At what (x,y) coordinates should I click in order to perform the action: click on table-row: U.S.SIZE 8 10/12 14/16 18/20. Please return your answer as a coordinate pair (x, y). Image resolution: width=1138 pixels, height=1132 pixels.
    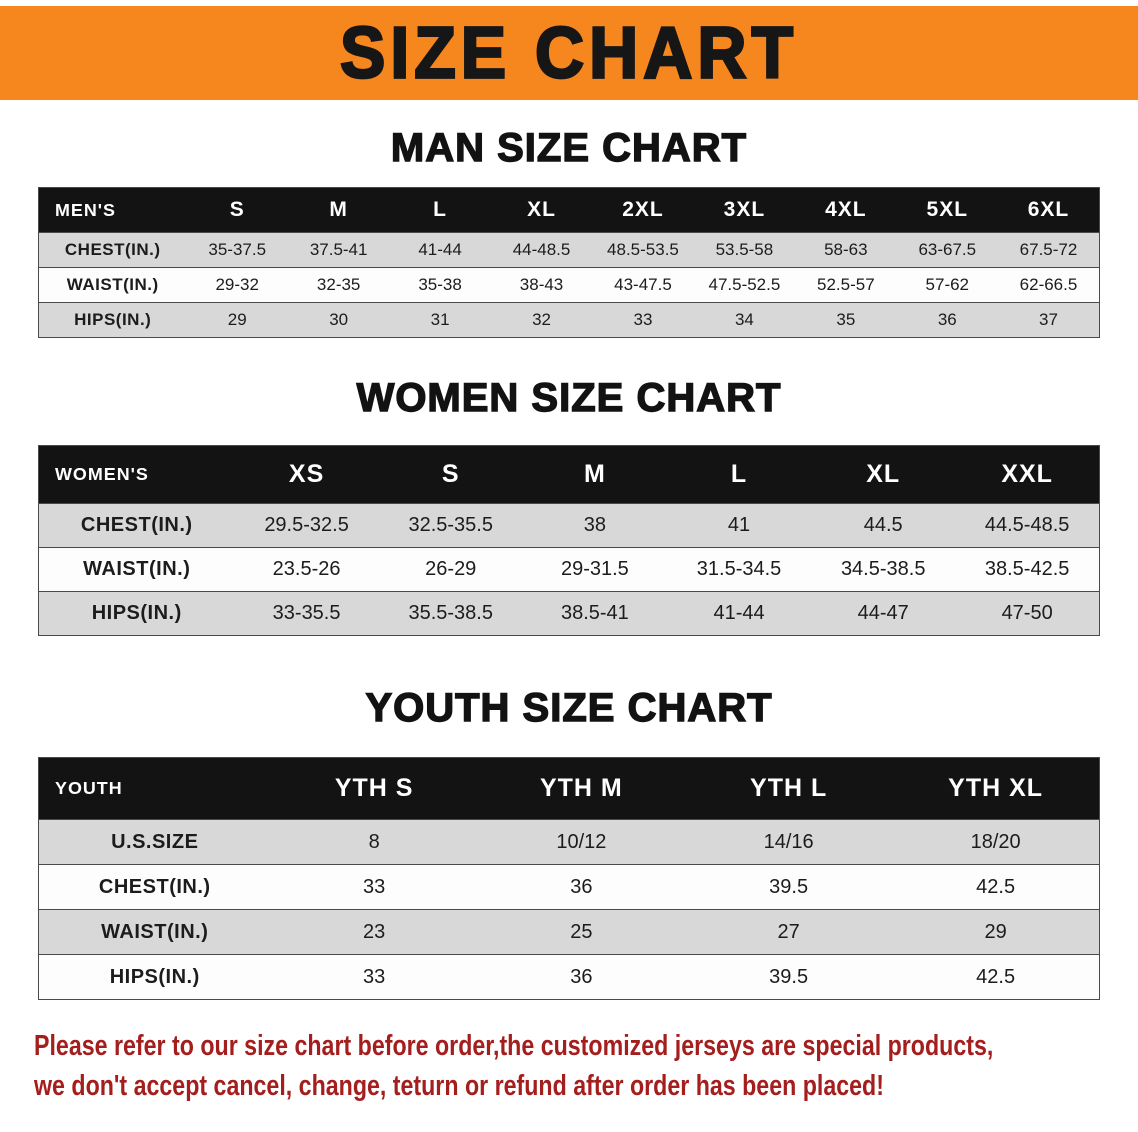
    Looking at the image, I should click on (569, 842).